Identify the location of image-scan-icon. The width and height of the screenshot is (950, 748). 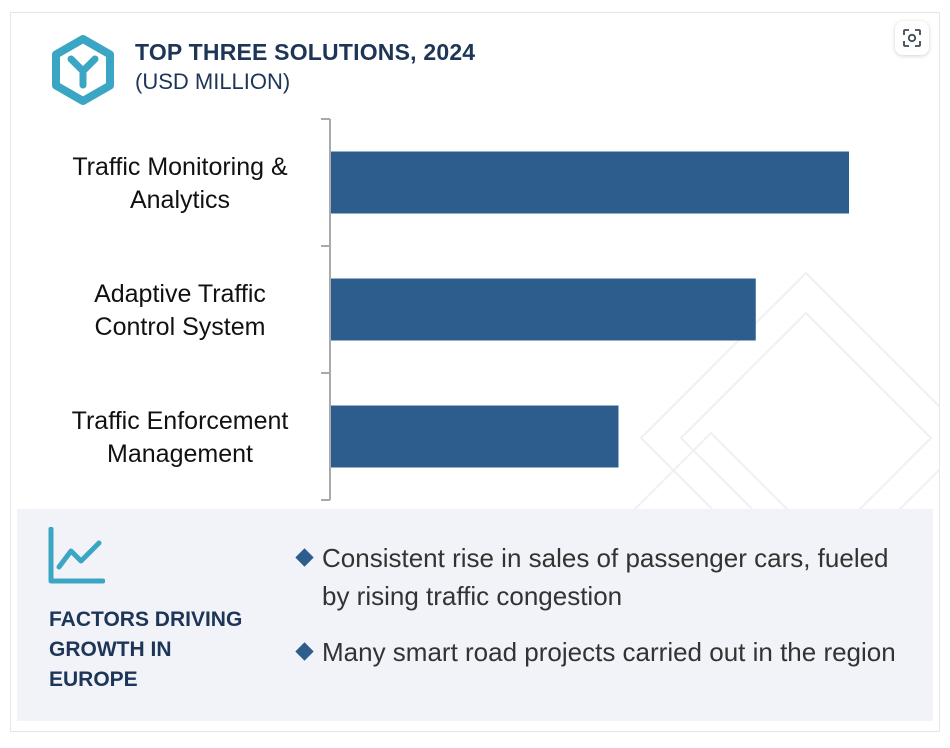
(912, 38).